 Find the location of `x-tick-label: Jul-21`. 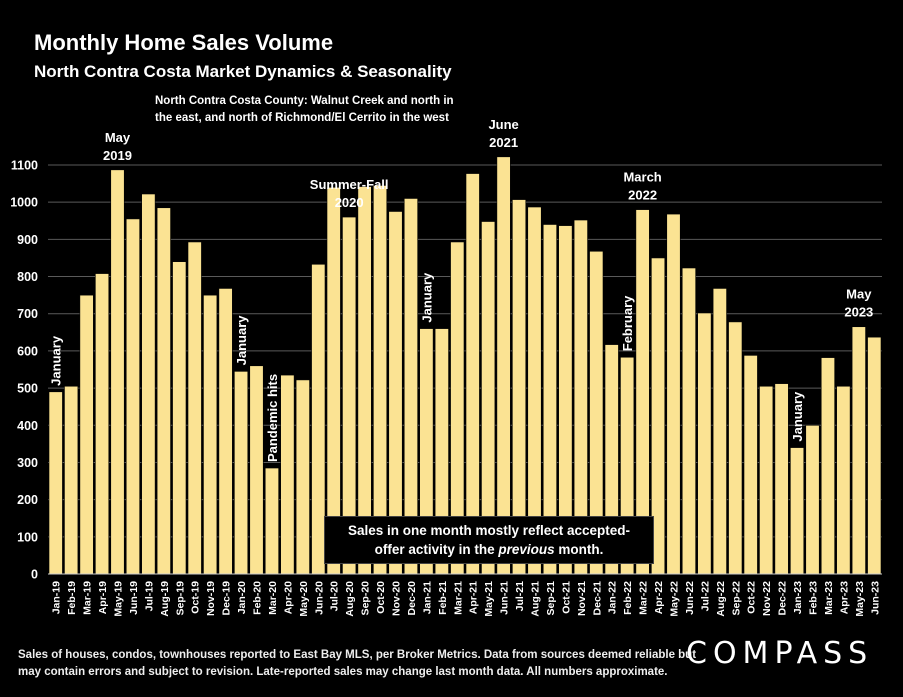

x-tick-label: Jul-21 is located at coordinates (520, 596).